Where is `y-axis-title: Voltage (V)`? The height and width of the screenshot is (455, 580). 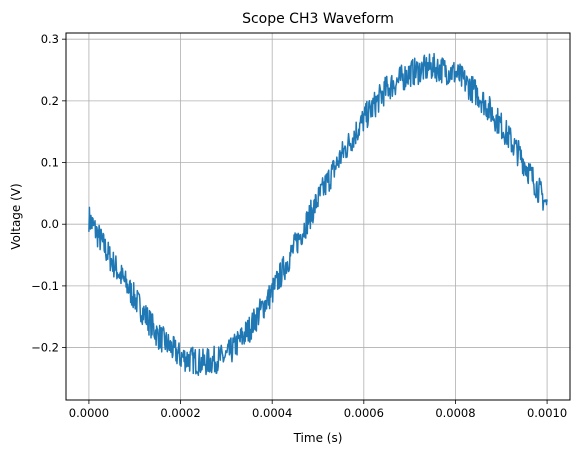
y-axis-title: Voltage (V) is located at coordinates (16, 216).